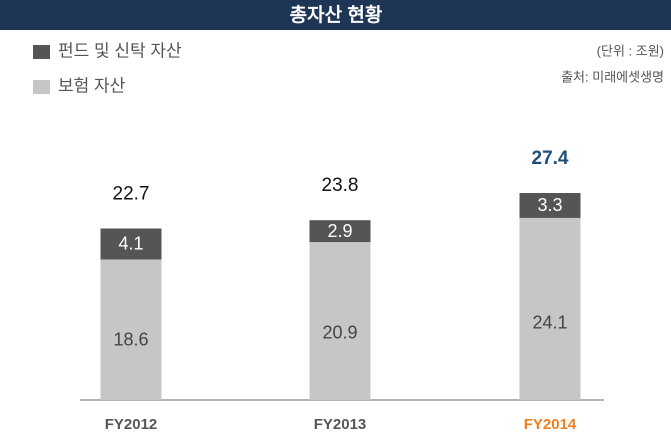 The width and height of the screenshot is (671, 441). What do you see at coordinates (549, 322) in the screenshot?
I see `segment-label: 24.1` at bounding box center [549, 322].